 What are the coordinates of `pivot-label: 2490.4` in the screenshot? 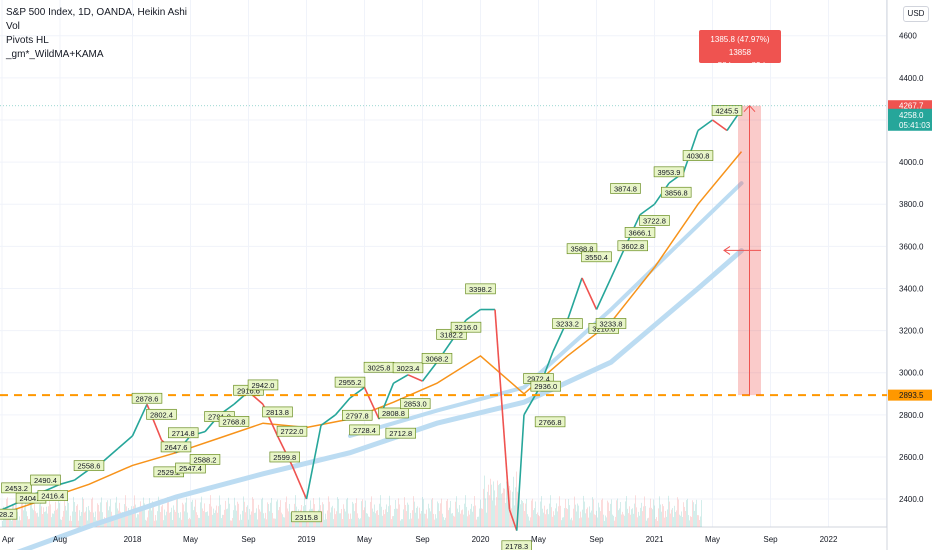 It's located at (45, 480).